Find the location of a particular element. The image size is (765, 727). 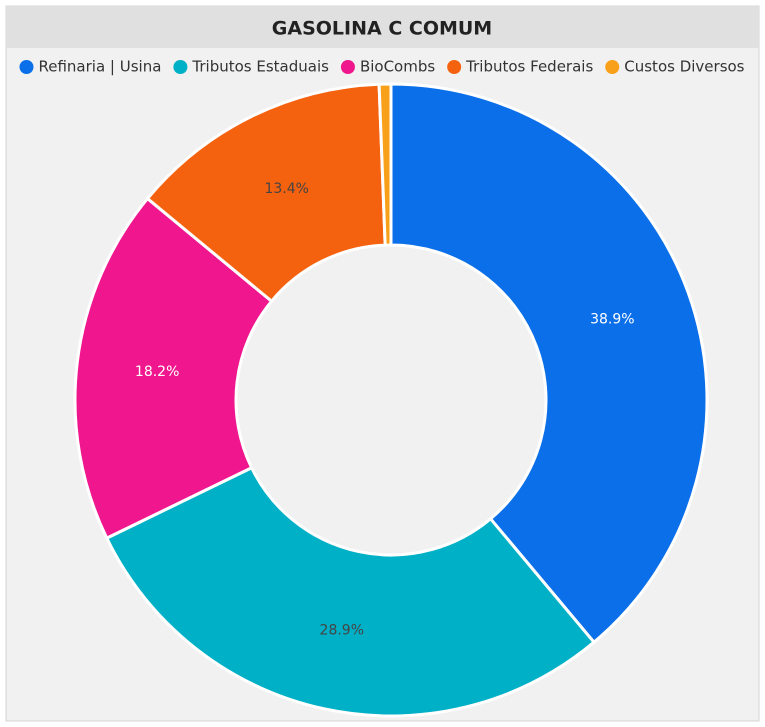

legend-label: Custos Diversos is located at coordinates (684, 67).